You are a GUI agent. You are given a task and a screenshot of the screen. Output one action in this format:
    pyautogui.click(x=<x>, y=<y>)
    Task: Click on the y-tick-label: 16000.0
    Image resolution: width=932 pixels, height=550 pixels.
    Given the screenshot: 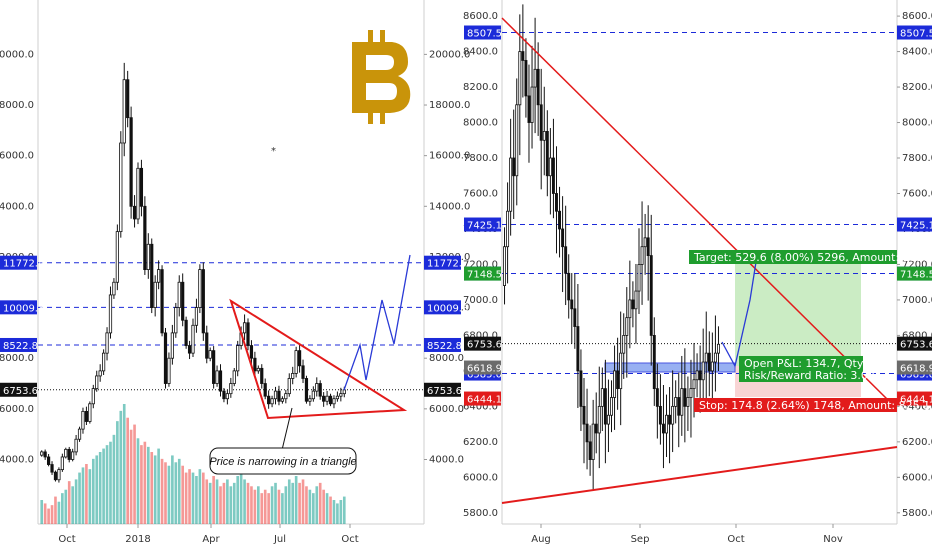 What is the action you would take?
    pyautogui.click(x=17, y=156)
    